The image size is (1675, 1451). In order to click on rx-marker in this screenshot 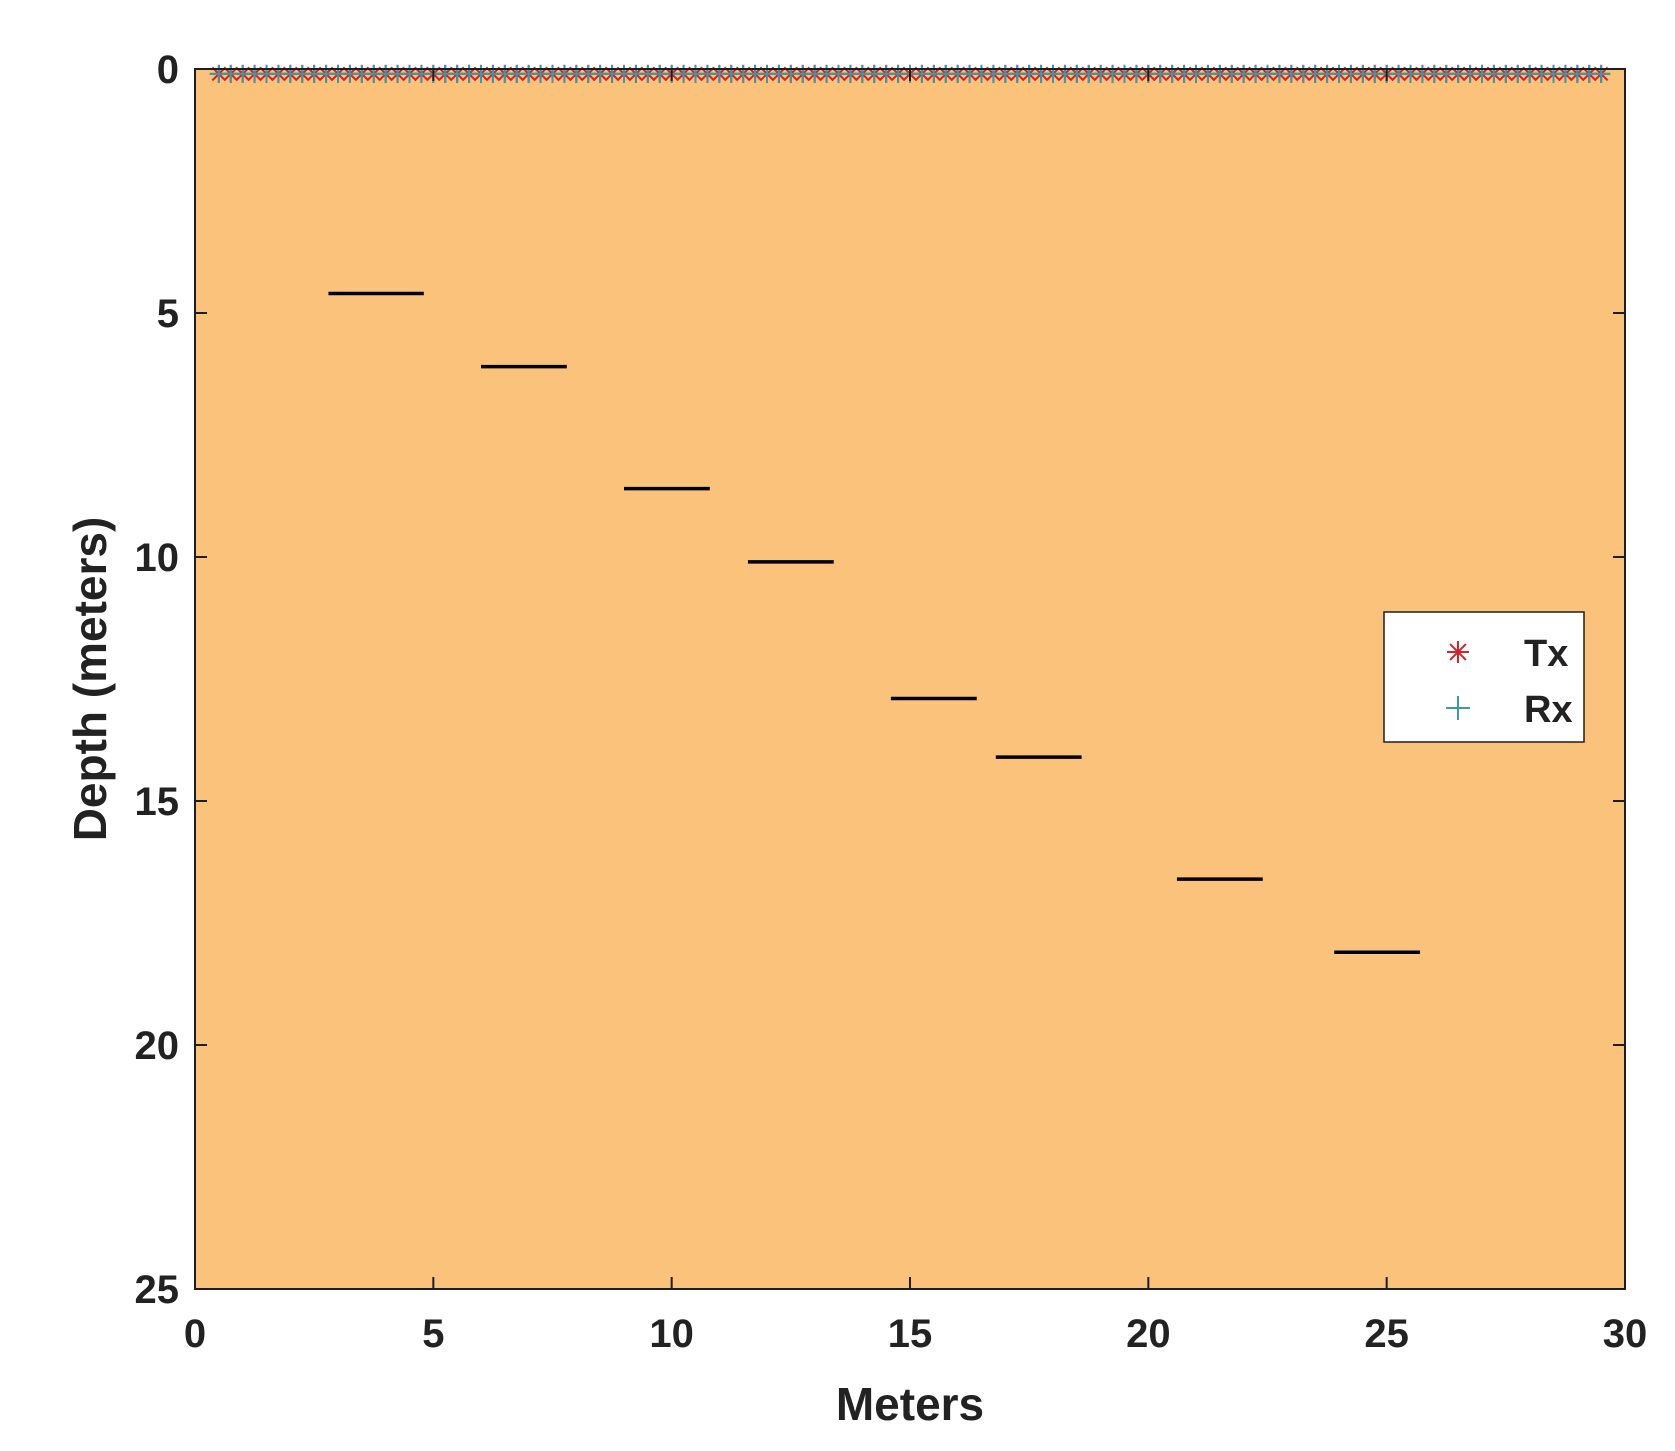, I will do `click(1601, 73)`.